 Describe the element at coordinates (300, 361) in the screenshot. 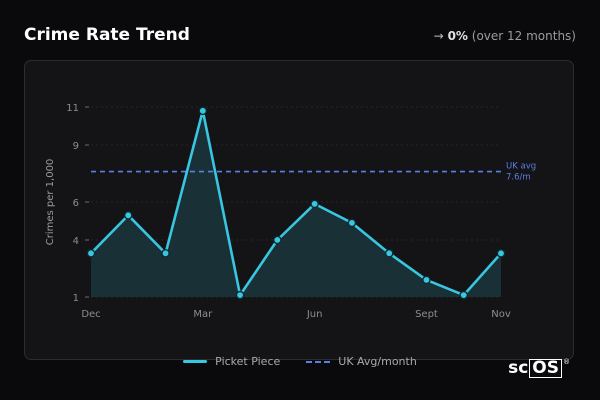

I see `chart-legend: Picket Piece UK Avg/month` at that location.